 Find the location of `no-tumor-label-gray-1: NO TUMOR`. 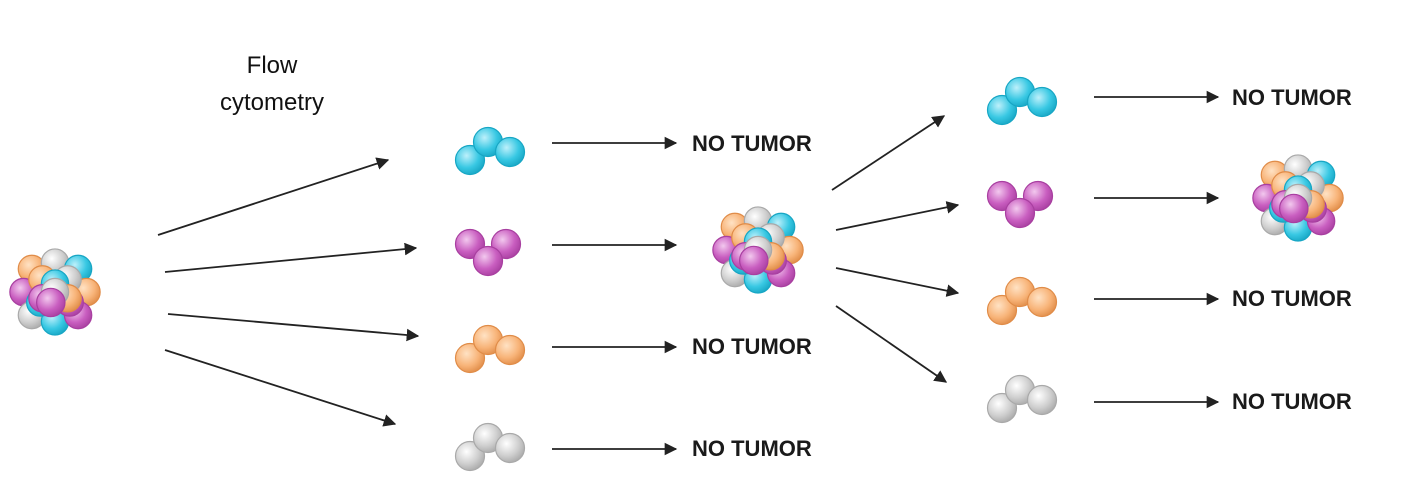

no-tumor-label-gray-1: NO TUMOR is located at coordinates (752, 448).